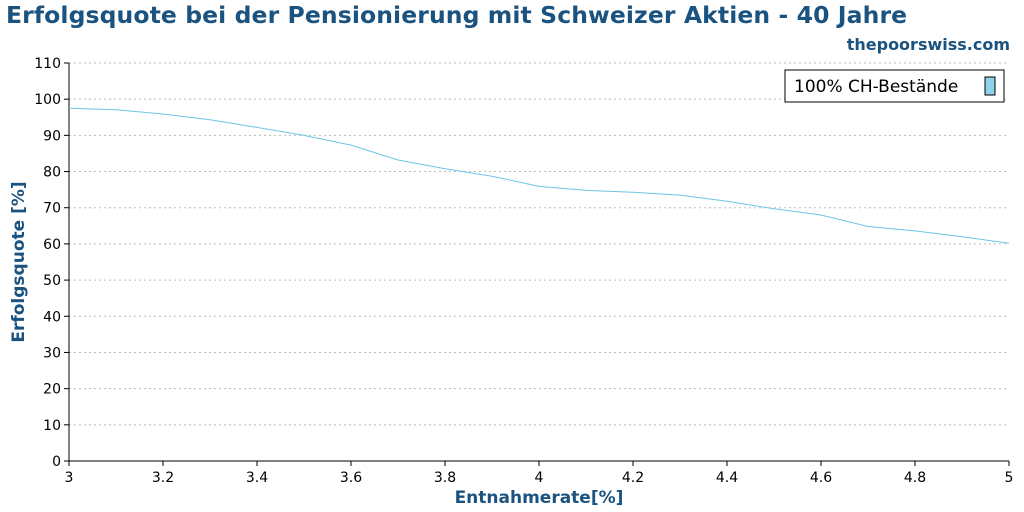 The image size is (1024, 512). I want to click on x-tick-label: 3, so click(69, 478).